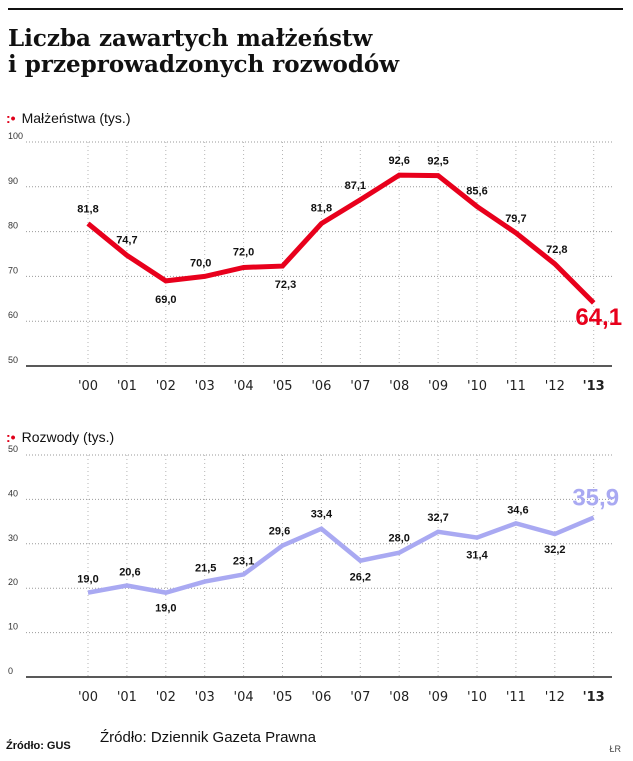 Image resolution: width=633 pixels, height=761 pixels. Describe the element at coordinates (126, 240) in the screenshot. I see `data-label: 74,7` at that location.